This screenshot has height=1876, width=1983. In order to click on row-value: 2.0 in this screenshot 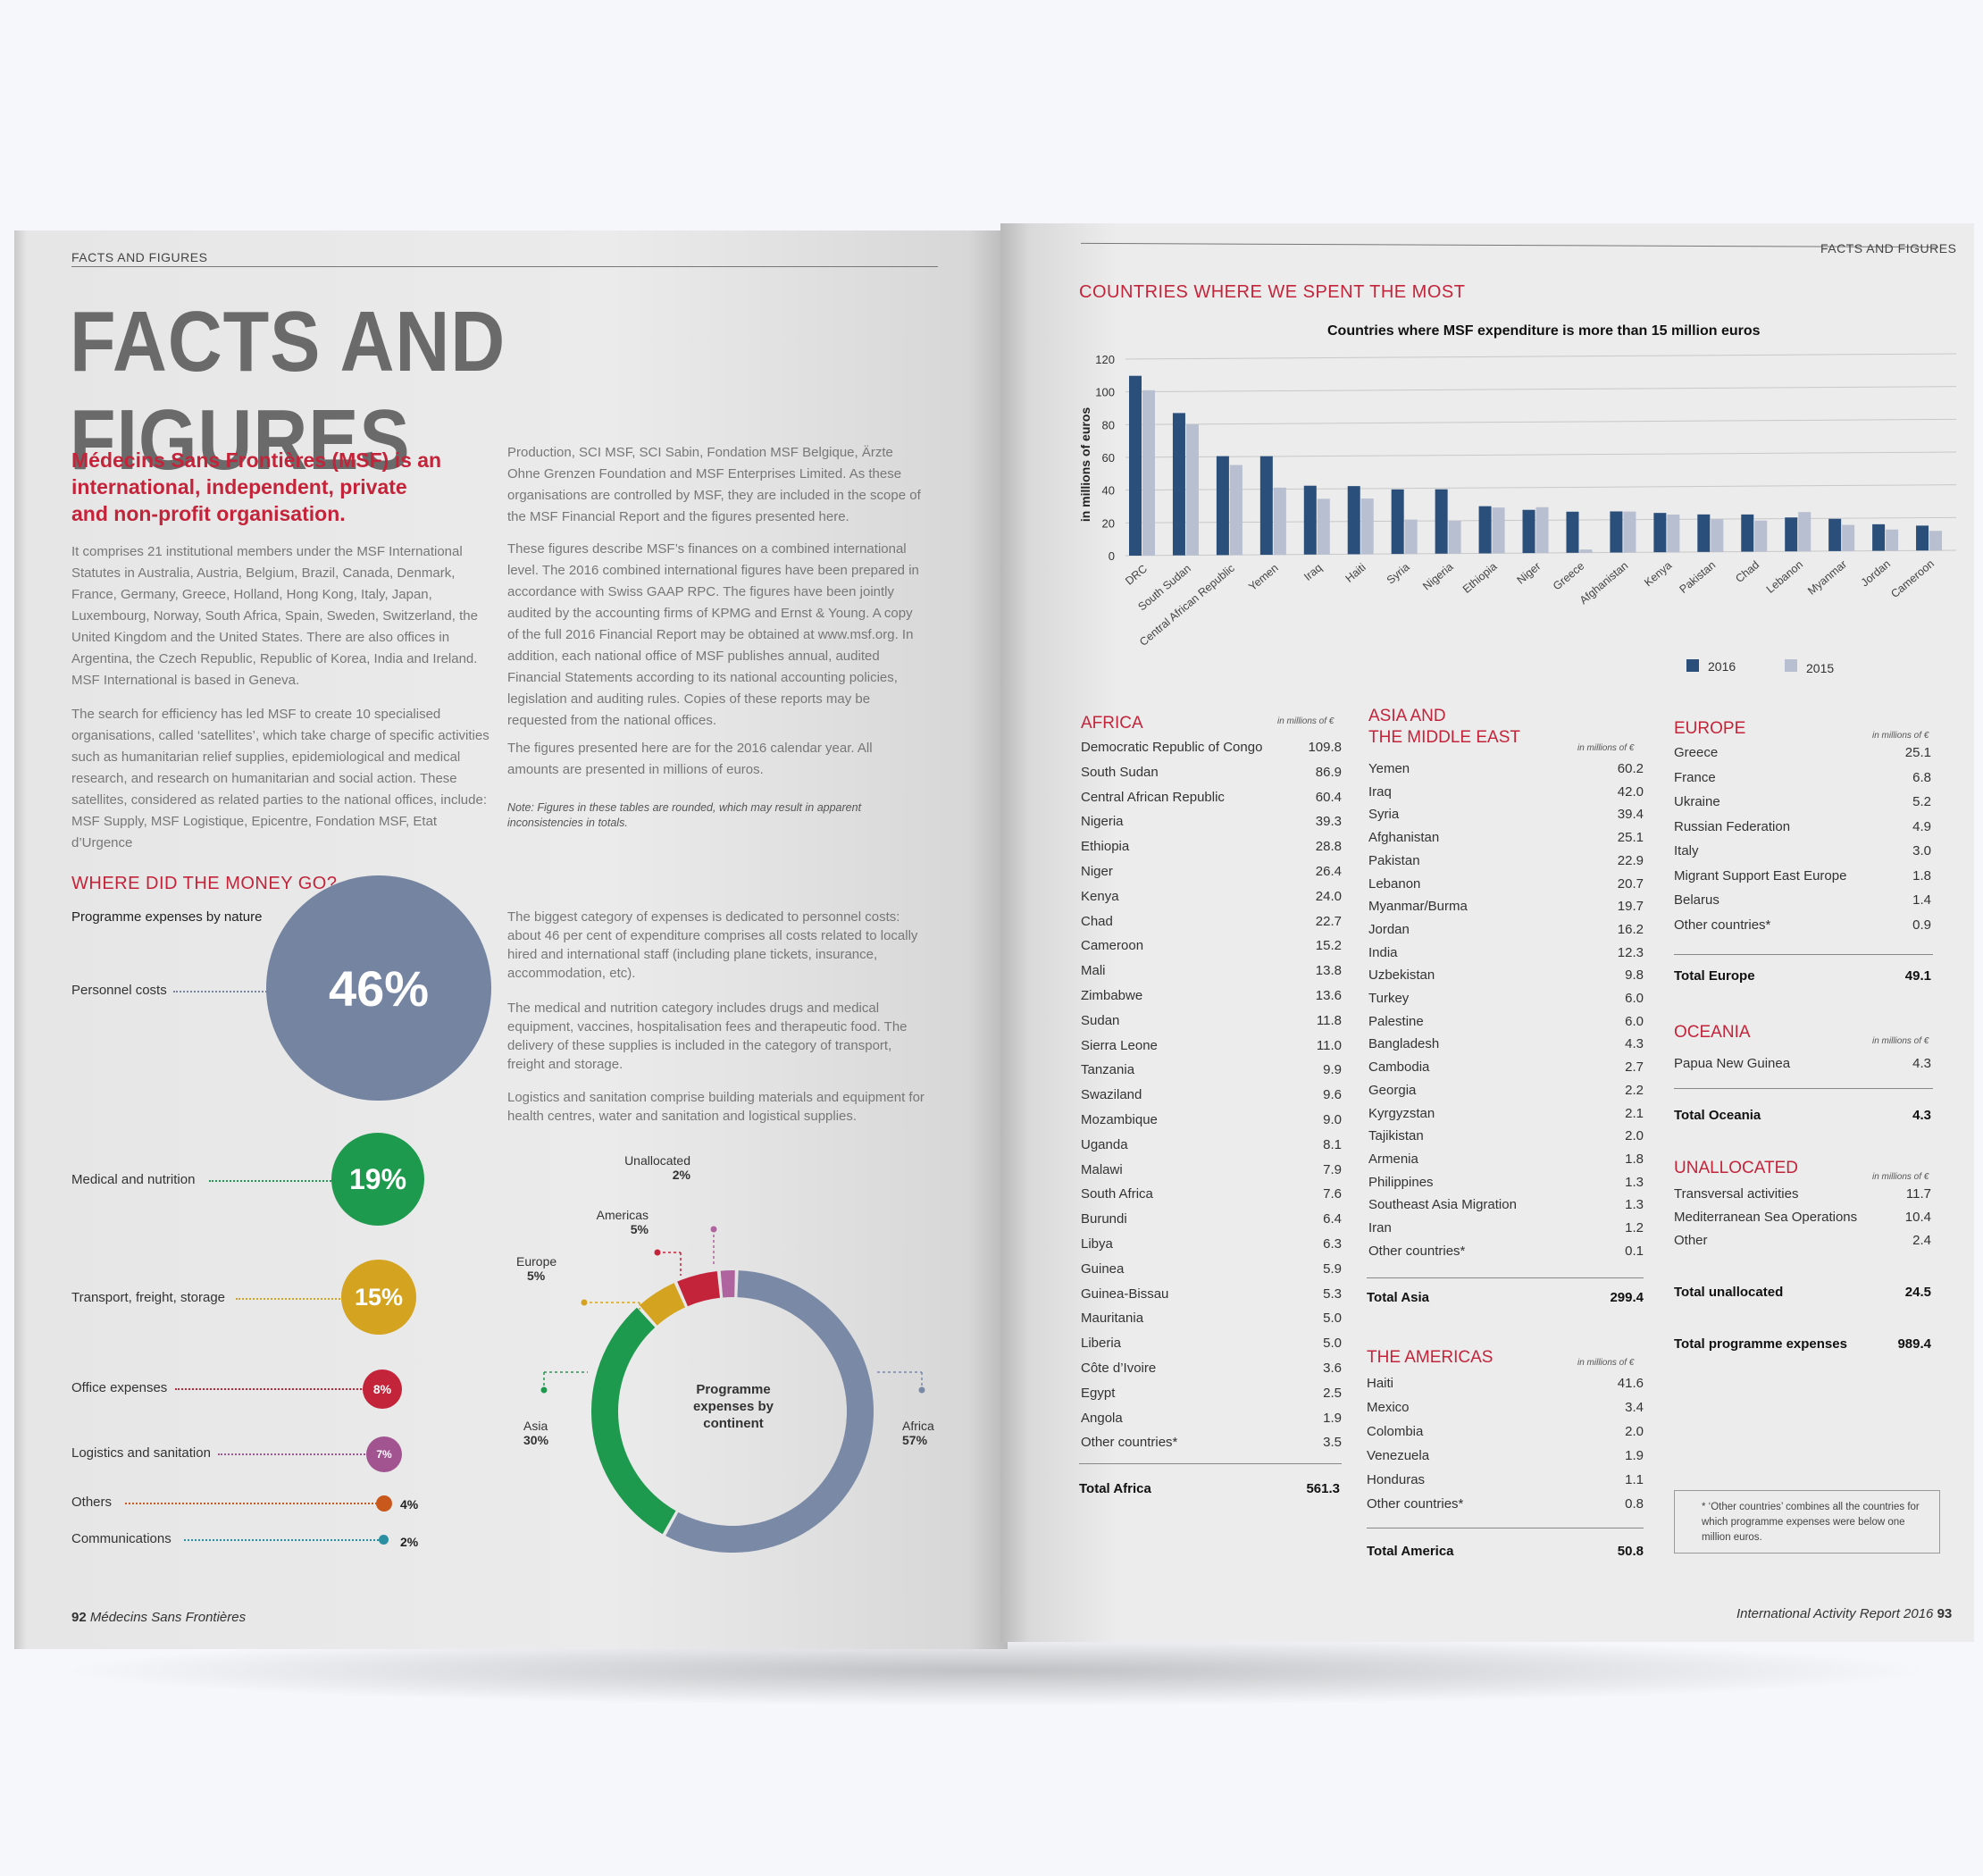, I will do `click(1634, 1136)`.